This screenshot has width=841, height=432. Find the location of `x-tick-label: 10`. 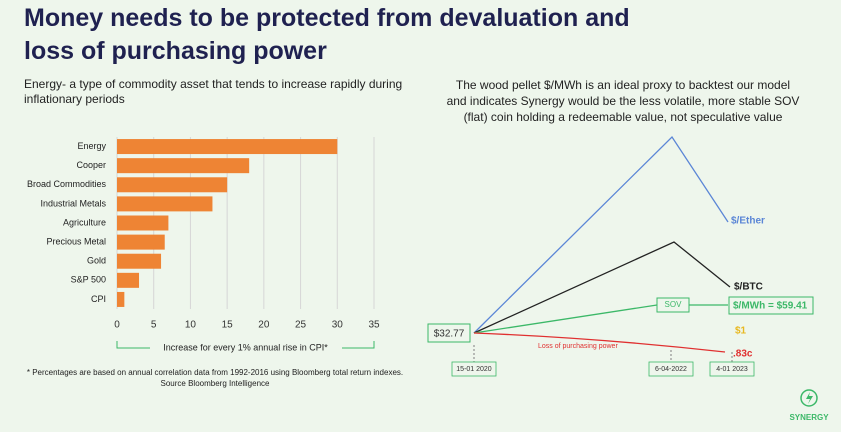

x-tick-label: 10 is located at coordinates (191, 325).